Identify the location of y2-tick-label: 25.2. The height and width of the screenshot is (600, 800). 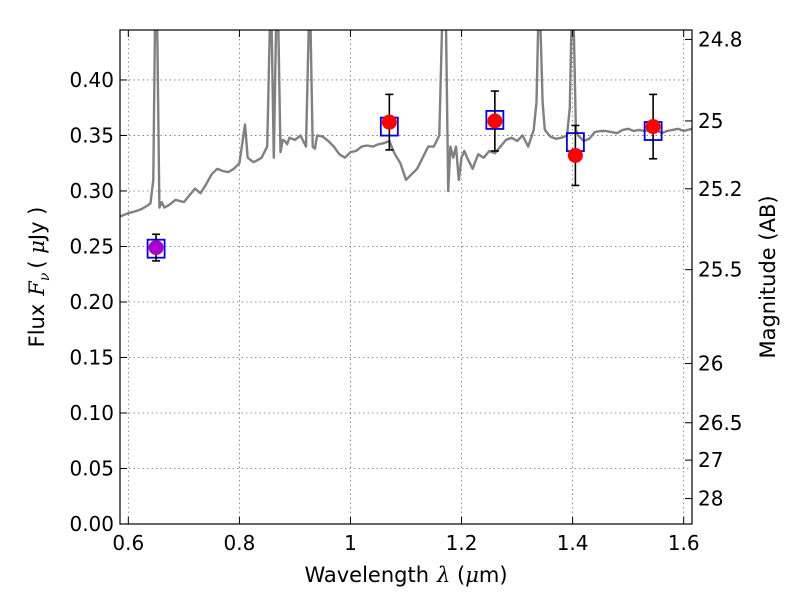
(720, 189).